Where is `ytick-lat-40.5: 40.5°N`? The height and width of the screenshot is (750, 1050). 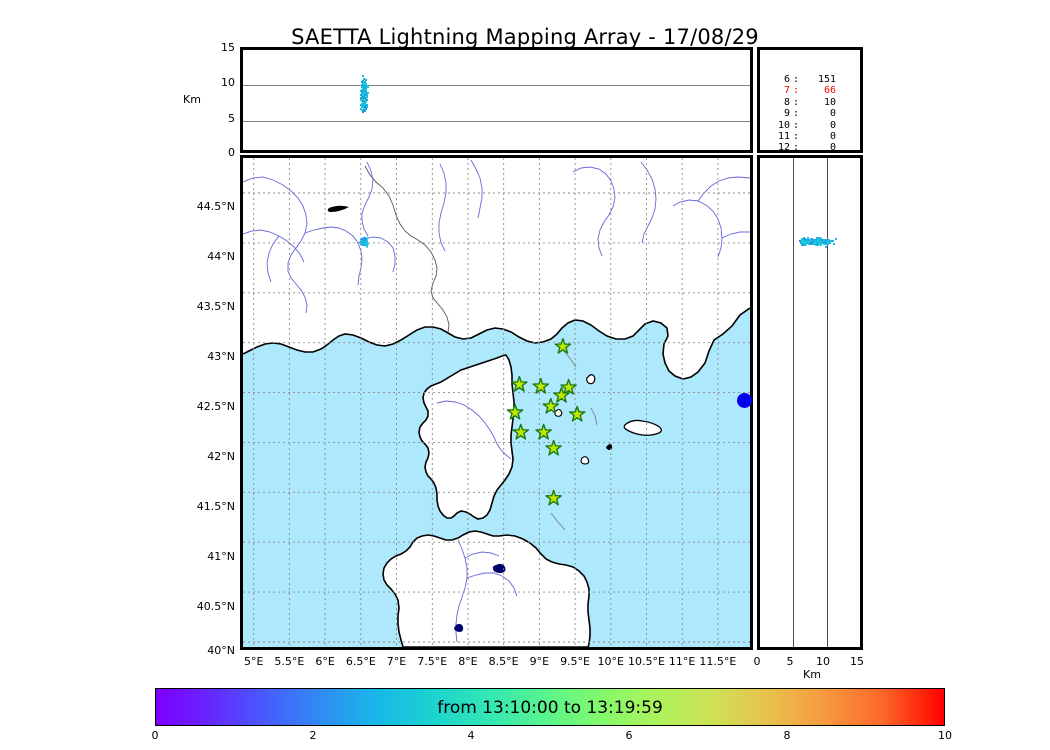 ytick-lat-40.5: 40.5°N is located at coordinates (215, 606).